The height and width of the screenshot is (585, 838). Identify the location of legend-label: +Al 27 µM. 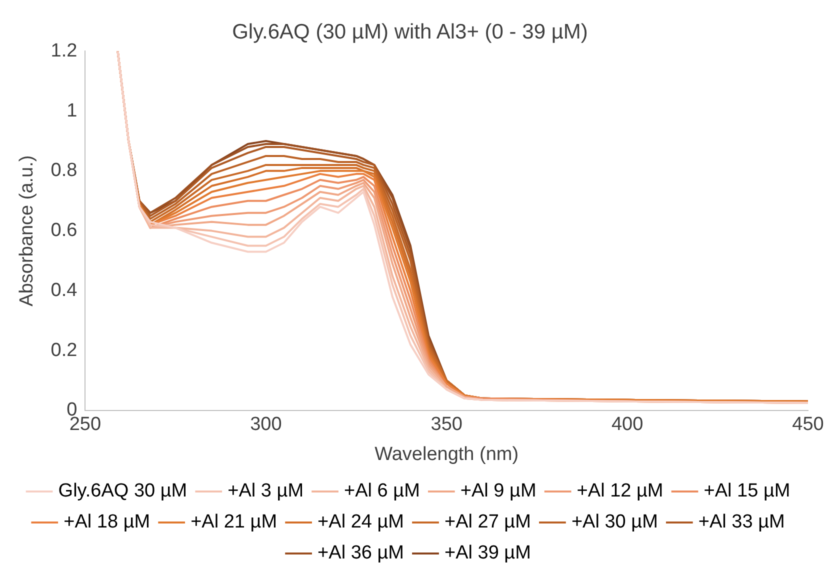
(487, 522).